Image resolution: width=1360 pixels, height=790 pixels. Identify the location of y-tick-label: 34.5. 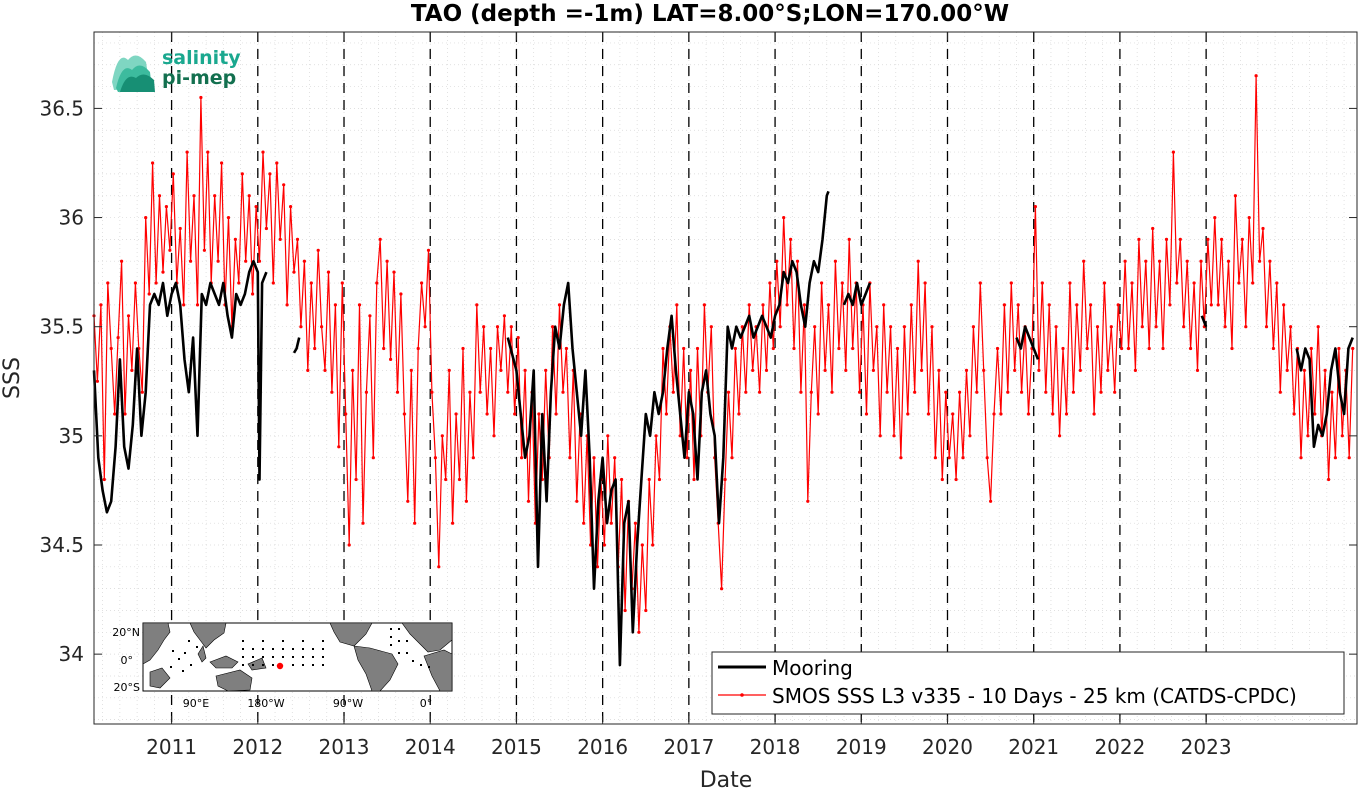
(61, 545).